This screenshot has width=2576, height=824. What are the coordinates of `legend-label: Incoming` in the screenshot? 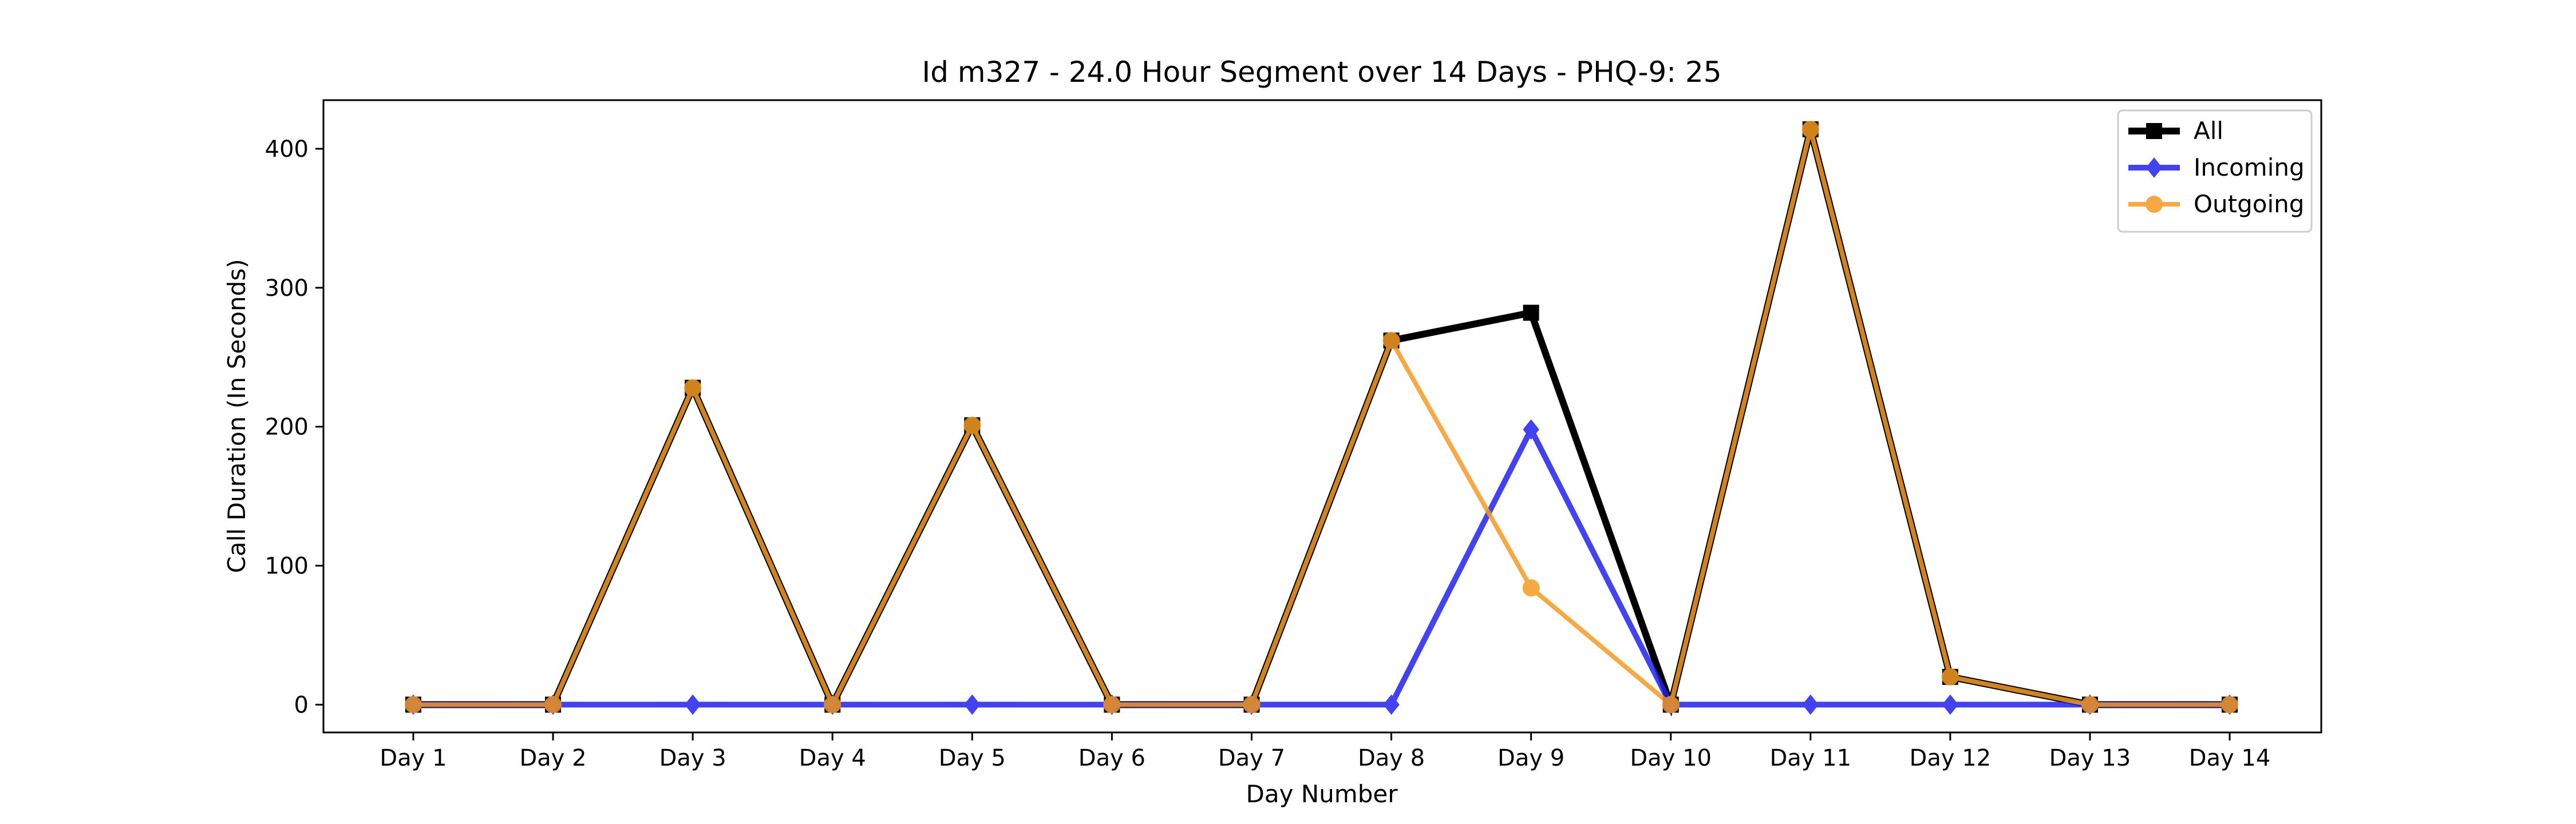 It's located at (2249, 167).